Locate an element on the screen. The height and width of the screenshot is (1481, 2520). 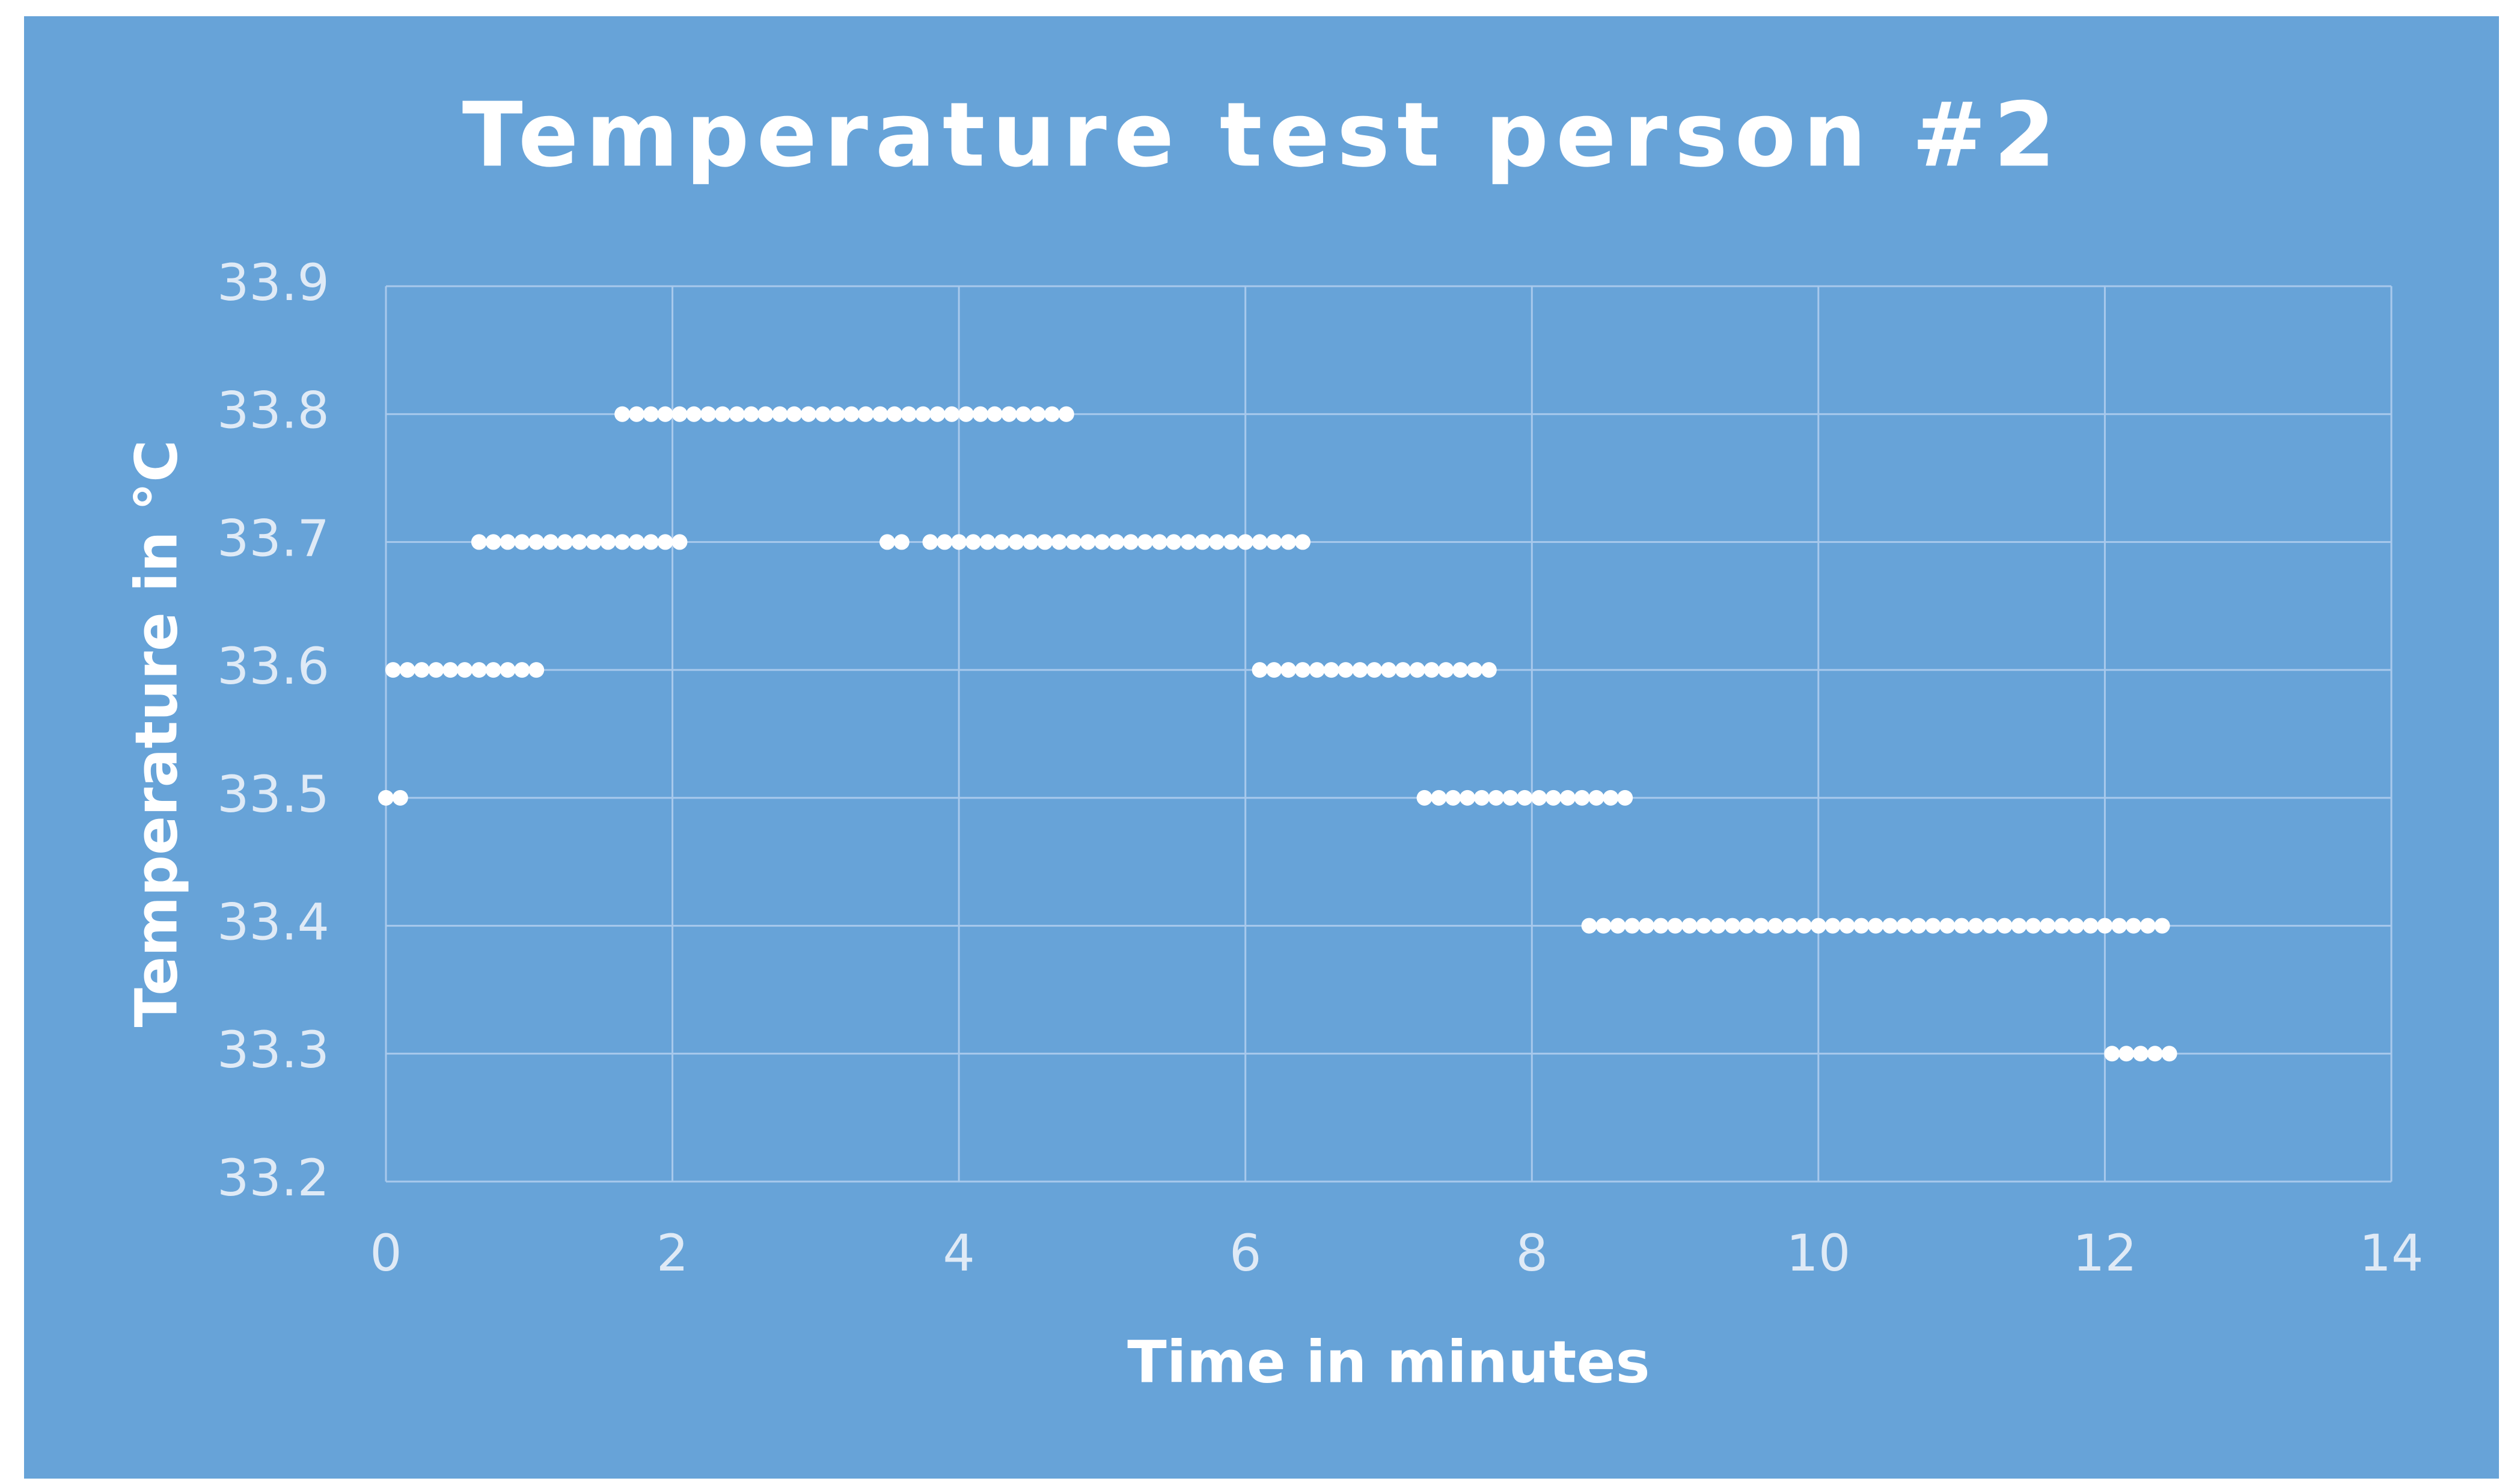
chart-title: Temperature test person #2 is located at coordinates (1262, 135).